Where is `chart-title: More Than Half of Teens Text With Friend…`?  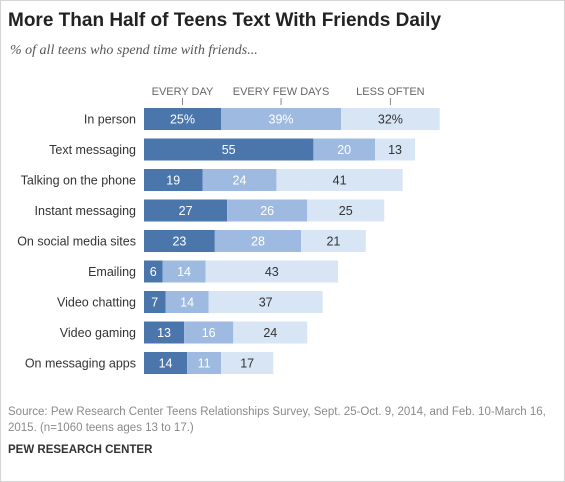 chart-title: More Than Half of Teens Text With Friend… is located at coordinates (225, 20).